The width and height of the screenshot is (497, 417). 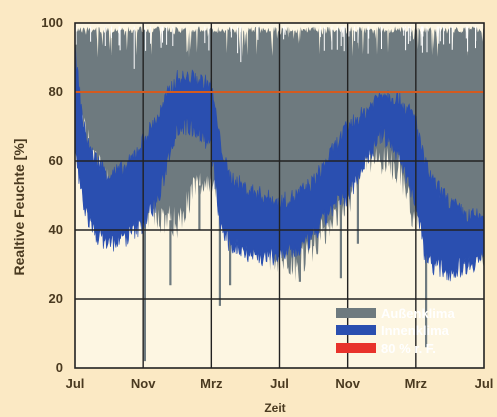 I want to click on y-tick-label: 100, so click(x=52, y=22).